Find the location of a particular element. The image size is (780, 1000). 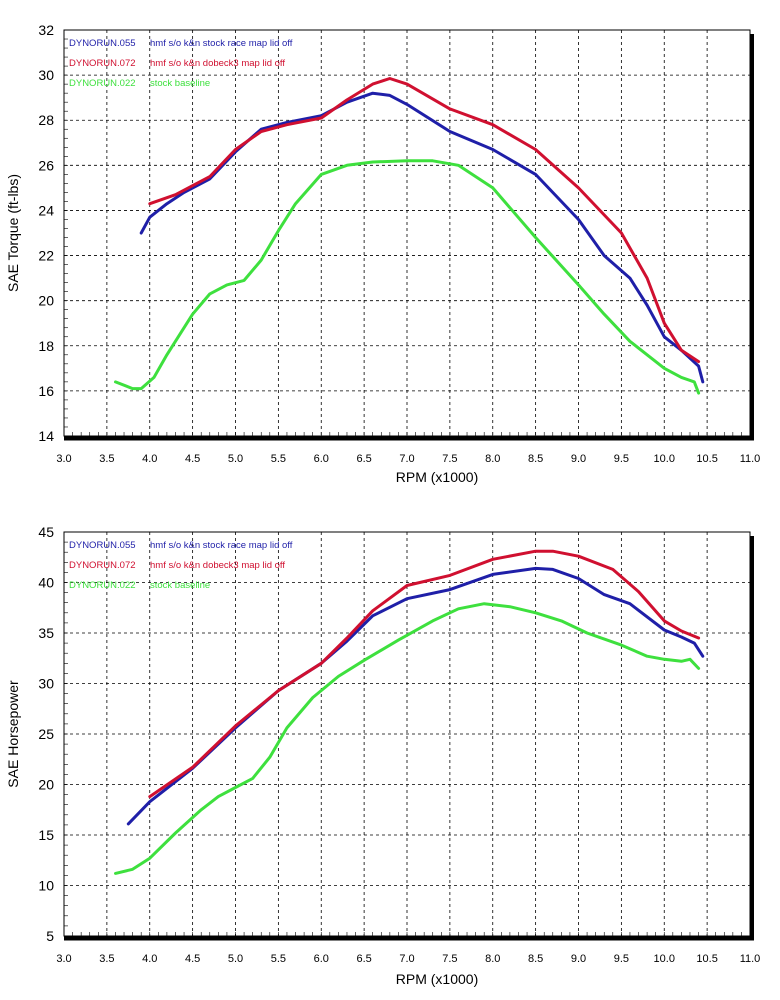

y-tick-label: 25 is located at coordinates (46, 734).